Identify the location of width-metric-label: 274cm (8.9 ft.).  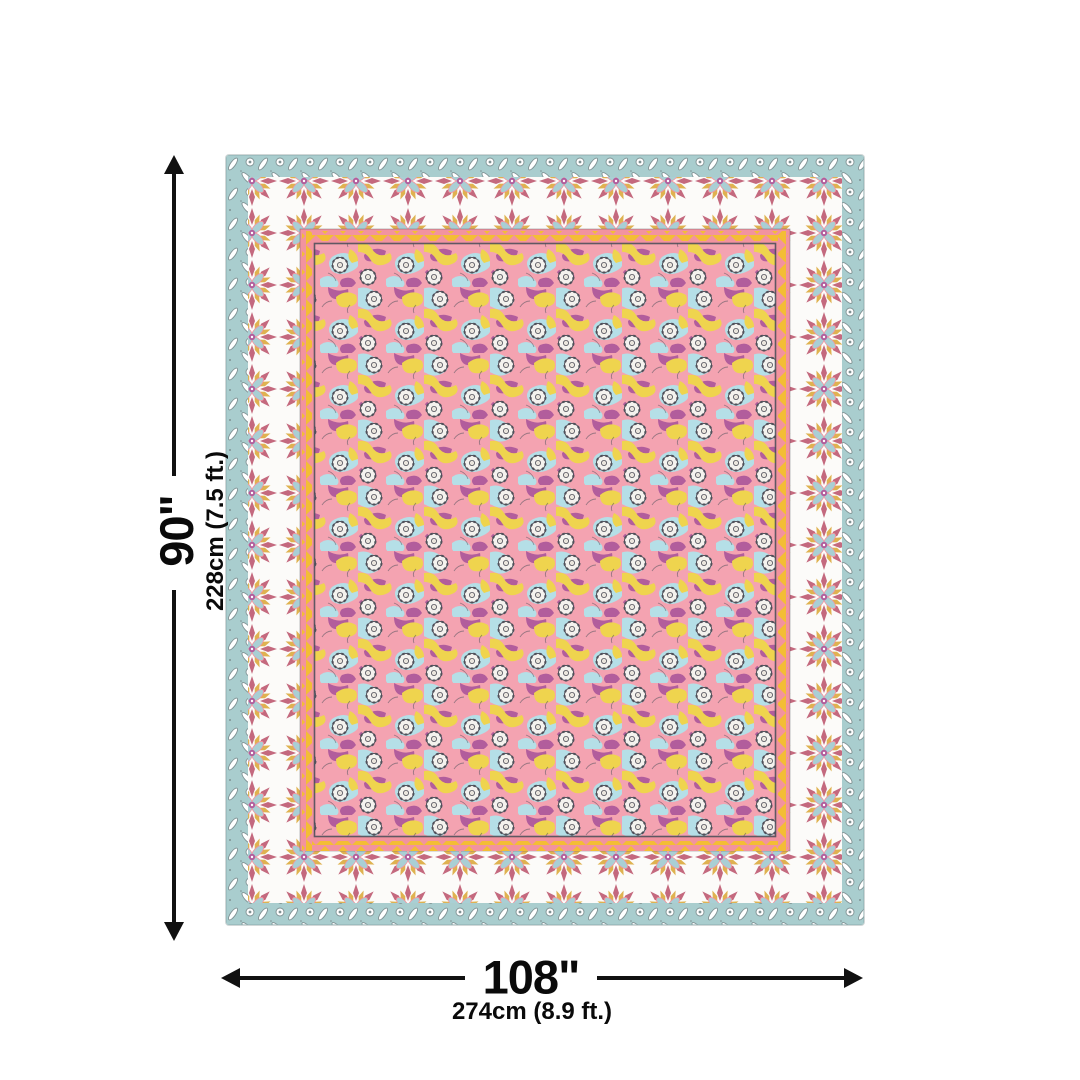
(532, 1011).